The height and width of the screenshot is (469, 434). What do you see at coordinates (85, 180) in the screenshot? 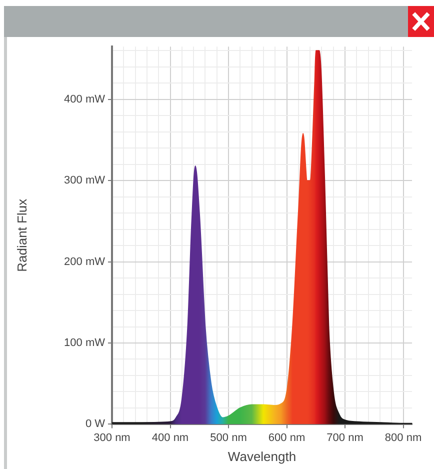
I see `y-tick-label: 300 mW` at bounding box center [85, 180].